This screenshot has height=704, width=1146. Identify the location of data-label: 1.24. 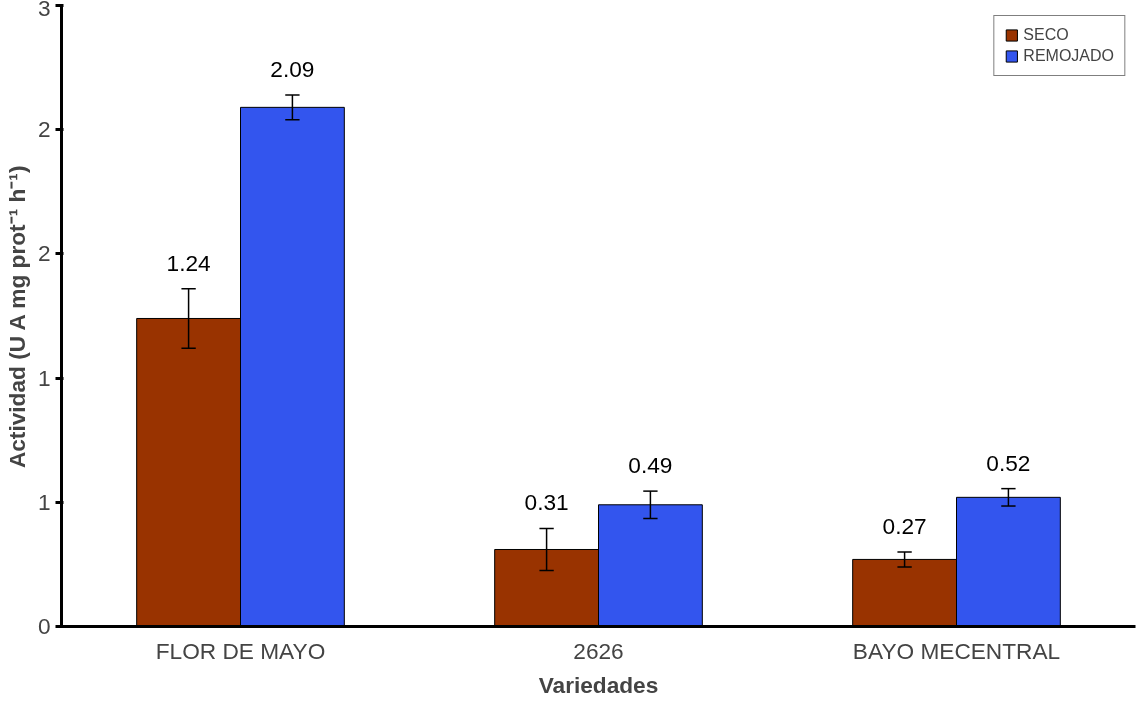
(188, 262).